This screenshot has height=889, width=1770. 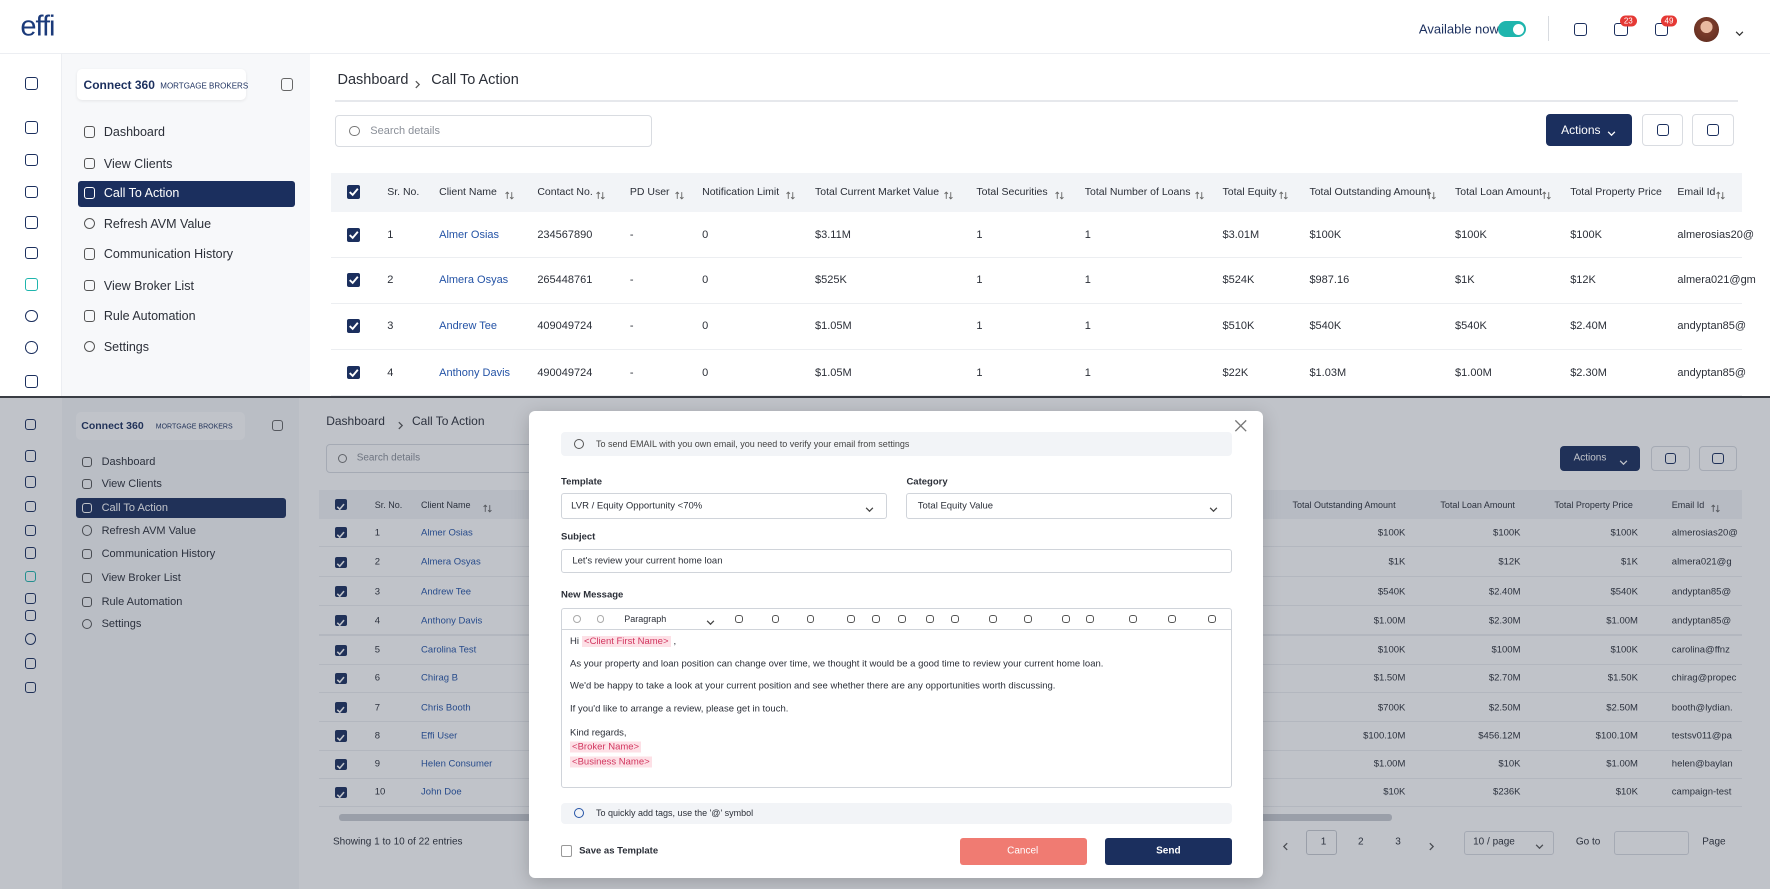 What do you see at coordinates (1622, 708) in the screenshot?
I see `cell: $2.50M` at bounding box center [1622, 708].